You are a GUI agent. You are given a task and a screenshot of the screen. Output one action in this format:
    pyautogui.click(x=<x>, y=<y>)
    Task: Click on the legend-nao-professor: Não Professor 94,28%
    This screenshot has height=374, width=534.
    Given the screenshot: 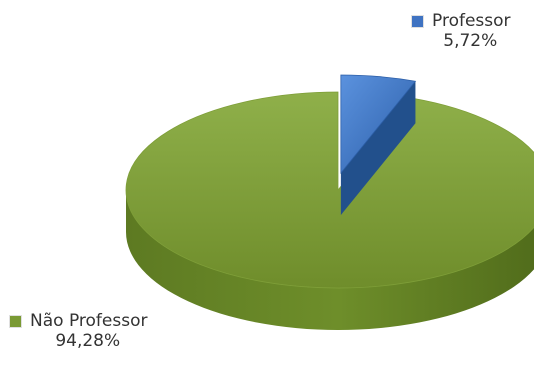 What is the action you would take?
    pyautogui.click(x=79, y=331)
    